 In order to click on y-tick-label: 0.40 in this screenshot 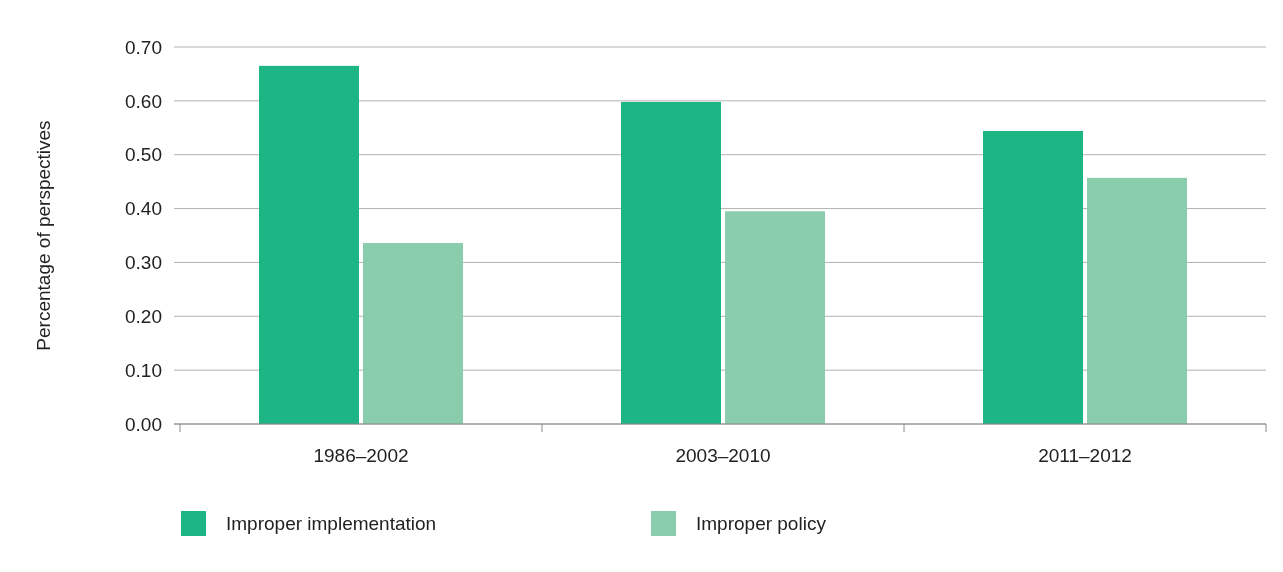, I will do `click(143, 209)`.